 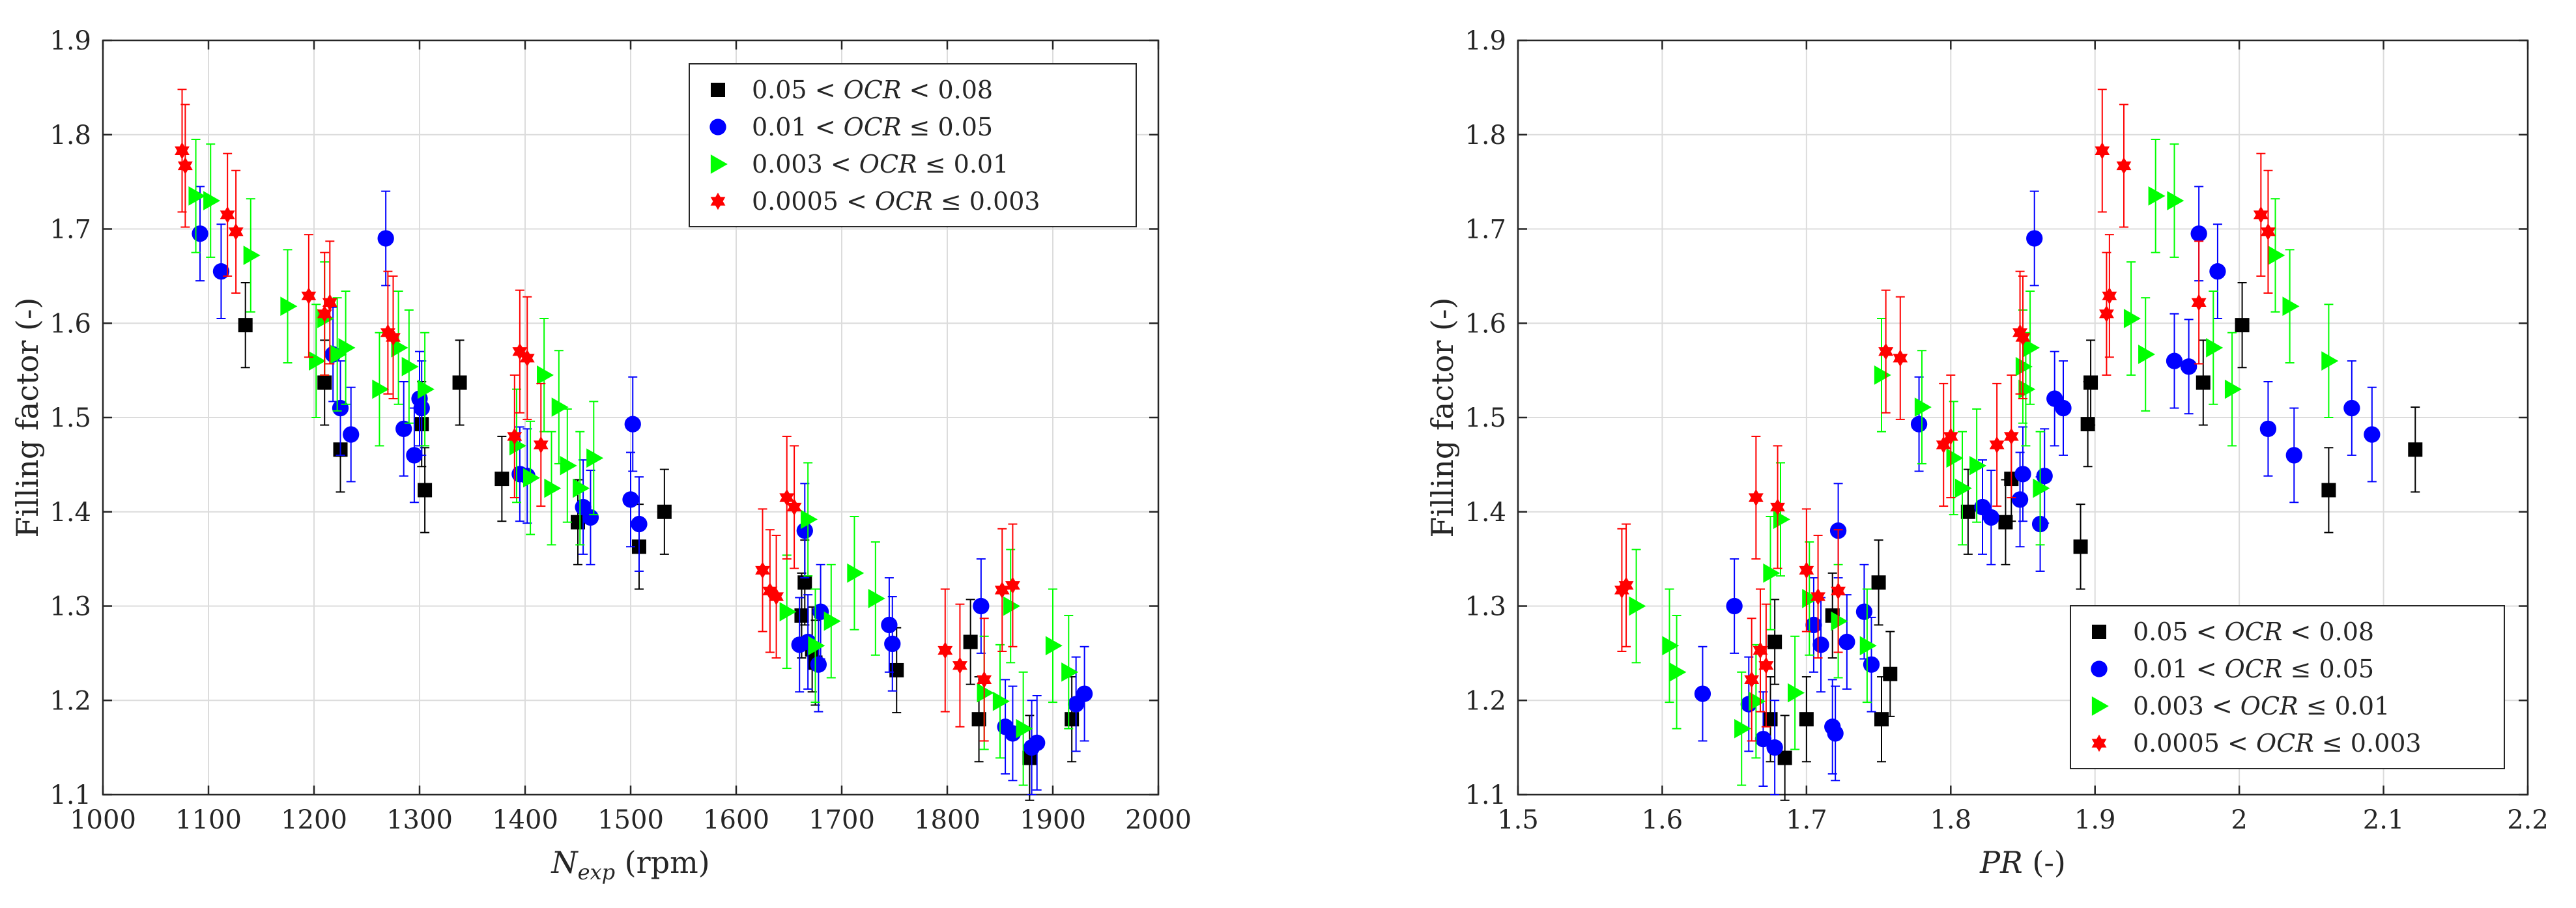 What do you see at coordinates (717, 127) in the screenshot?
I see `legend-marker` at bounding box center [717, 127].